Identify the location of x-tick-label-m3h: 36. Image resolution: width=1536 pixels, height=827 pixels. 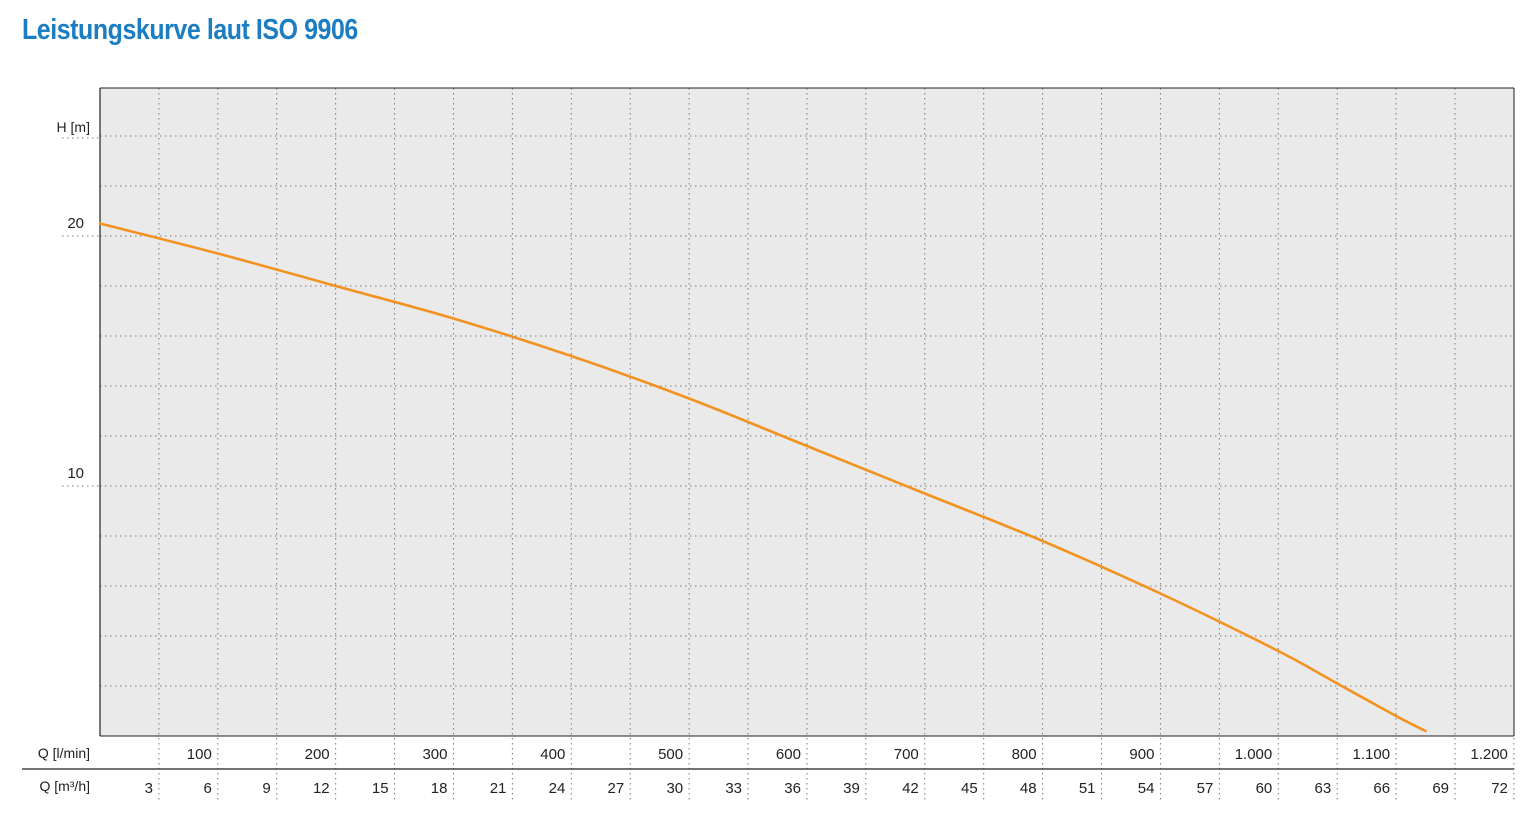
(792, 788).